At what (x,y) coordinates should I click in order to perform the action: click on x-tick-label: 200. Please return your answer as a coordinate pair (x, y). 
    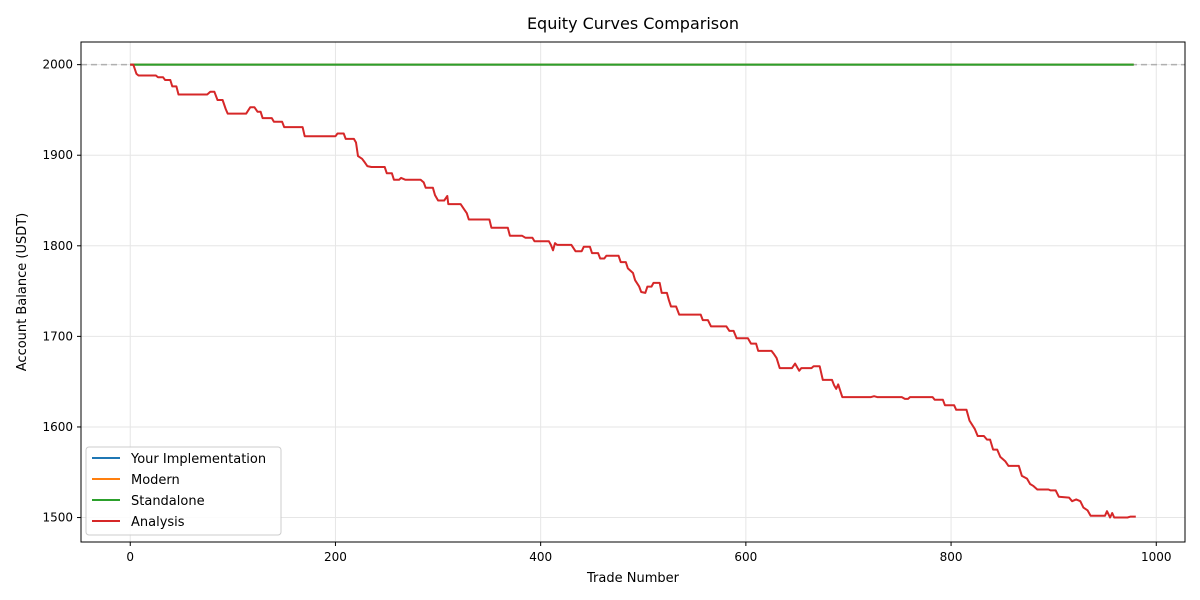
    Looking at the image, I should click on (335, 557).